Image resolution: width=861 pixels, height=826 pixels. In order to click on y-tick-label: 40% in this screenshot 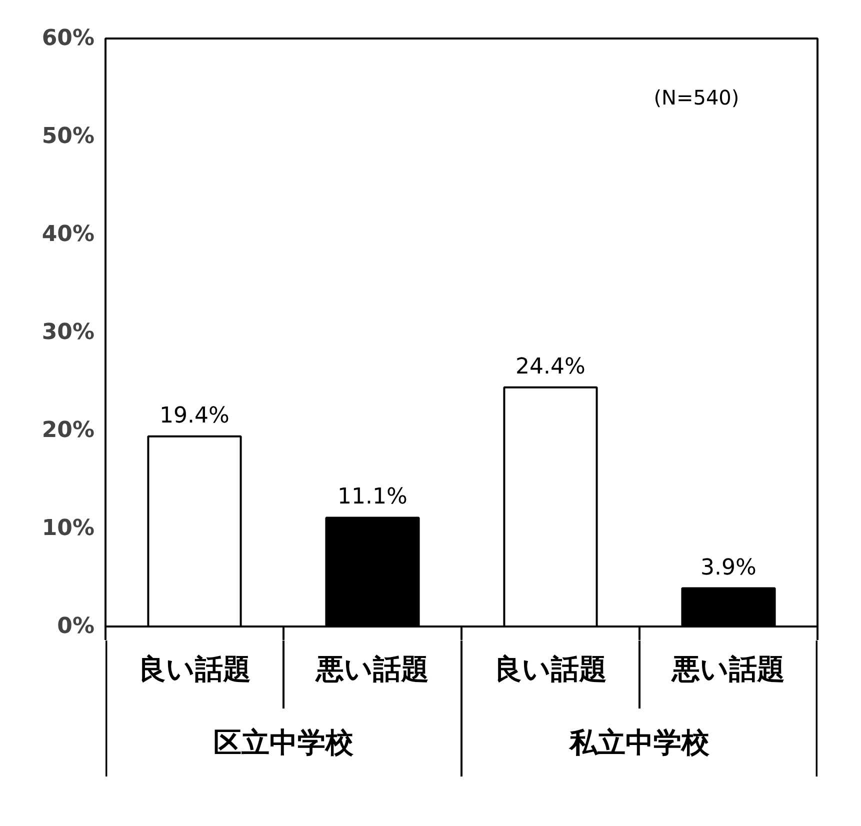, I will do `click(68, 234)`.